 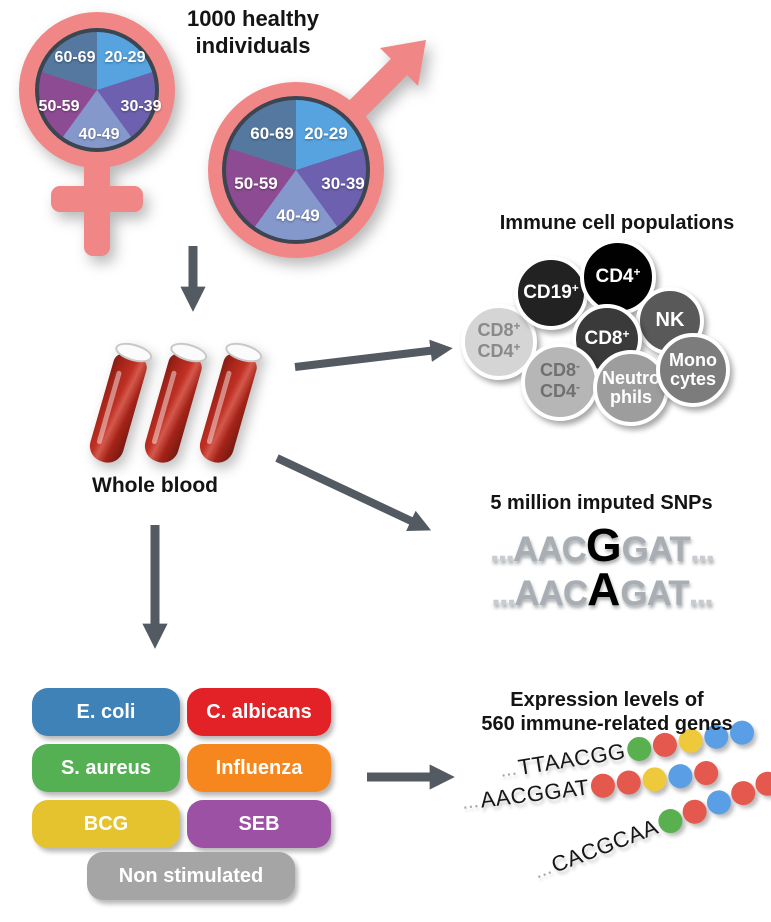 I want to click on snp-variant-allele: G, so click(x=603, y=545).